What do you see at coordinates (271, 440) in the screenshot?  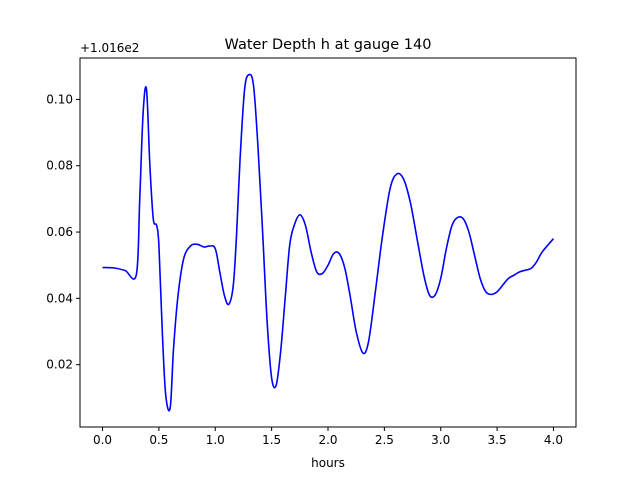 I see `x-tick-label: 1.5` at bounding box center [271, 440].